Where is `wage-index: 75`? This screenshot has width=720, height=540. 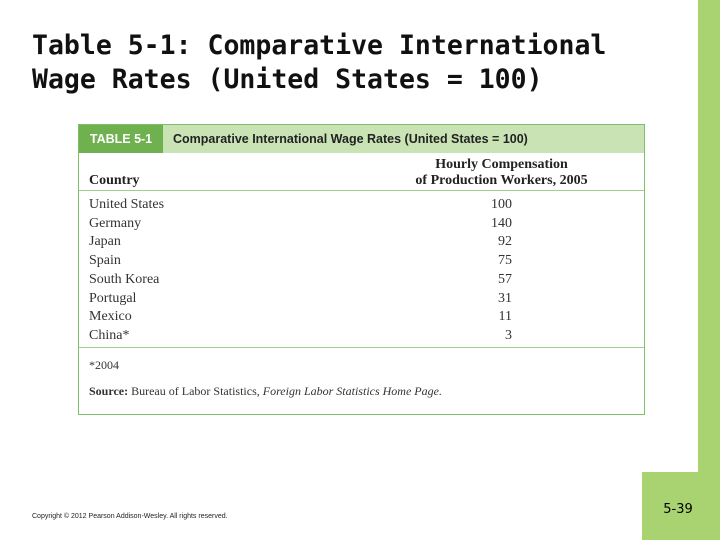 wage-index: 75 is located at coordinates (505, 261).